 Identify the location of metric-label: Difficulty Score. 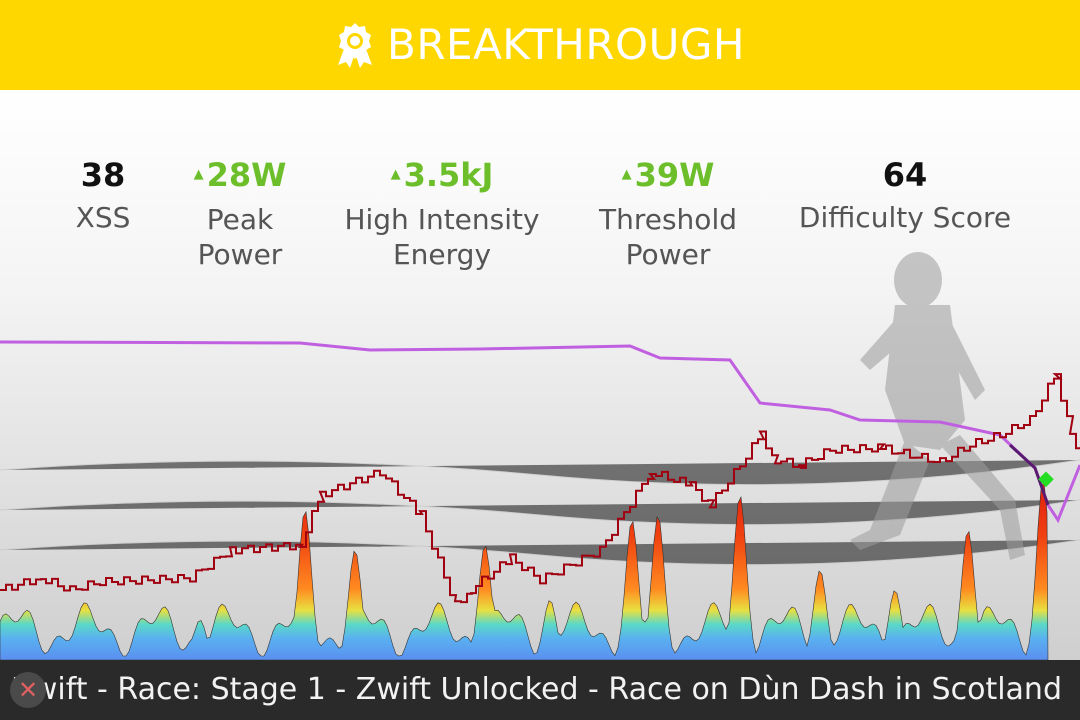
(905, 217).